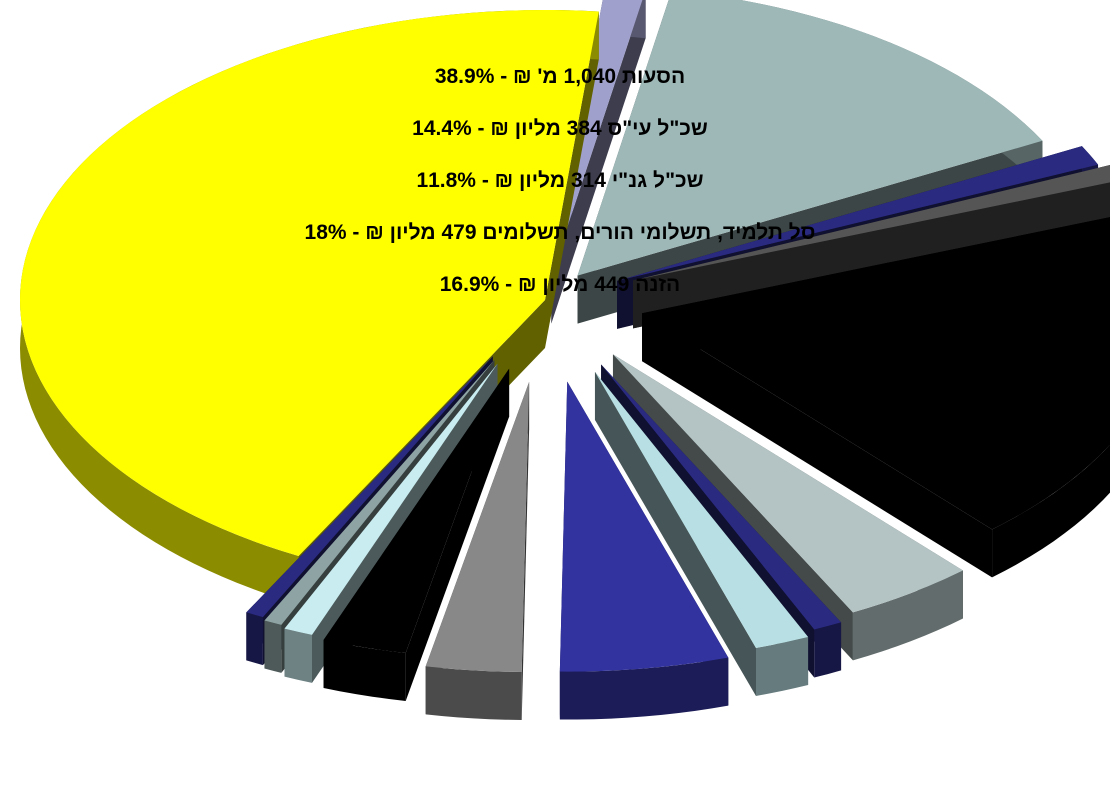 The image size is (1110, 804). What do you see at coordinates (560, 128) in the screenshot?
I see `annotation-tuition-municipal: שכ"ל עי"ס 384 מליון ₪ - 14.4%` at bounding box center [560, 128].